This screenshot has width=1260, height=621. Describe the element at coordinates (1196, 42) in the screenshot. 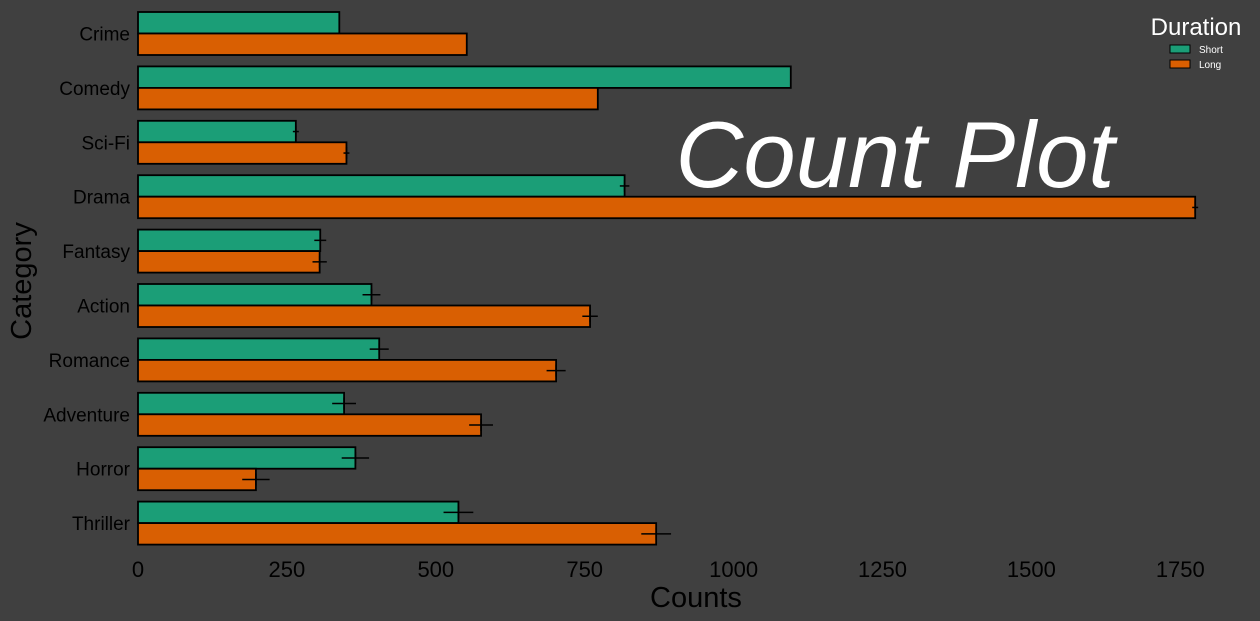

I see `legend: Duration Short Long` at that location.